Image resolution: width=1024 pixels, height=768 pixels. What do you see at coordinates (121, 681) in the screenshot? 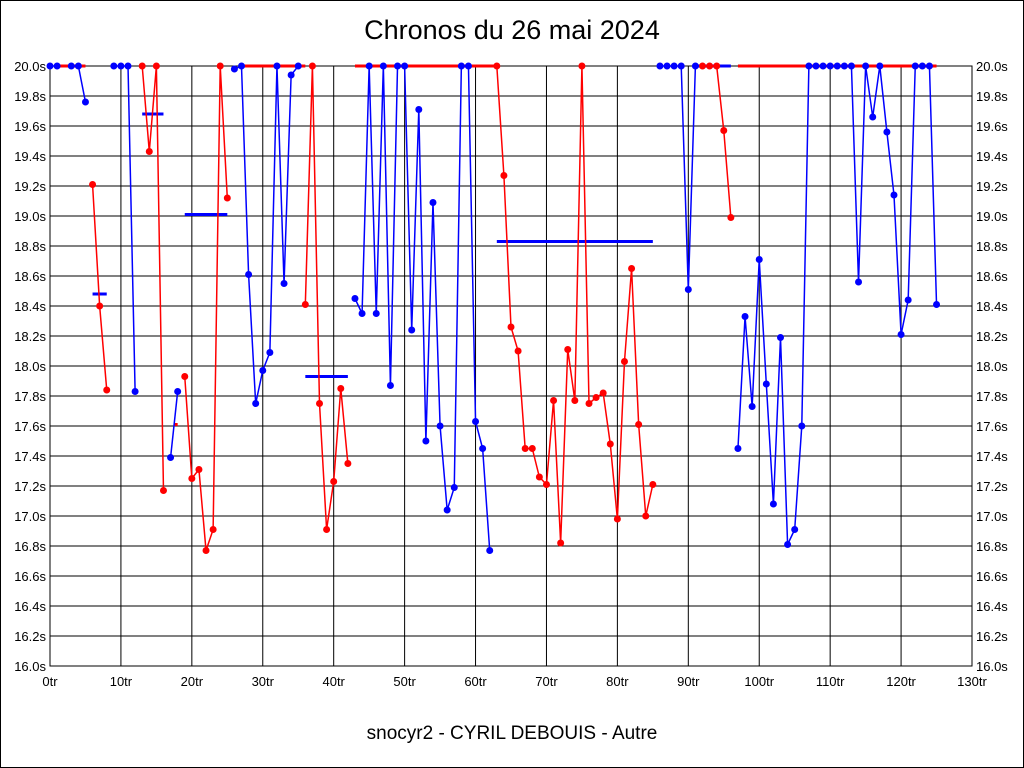
I see `x-tick-label: 10tr` at bounding box center [121, 681].